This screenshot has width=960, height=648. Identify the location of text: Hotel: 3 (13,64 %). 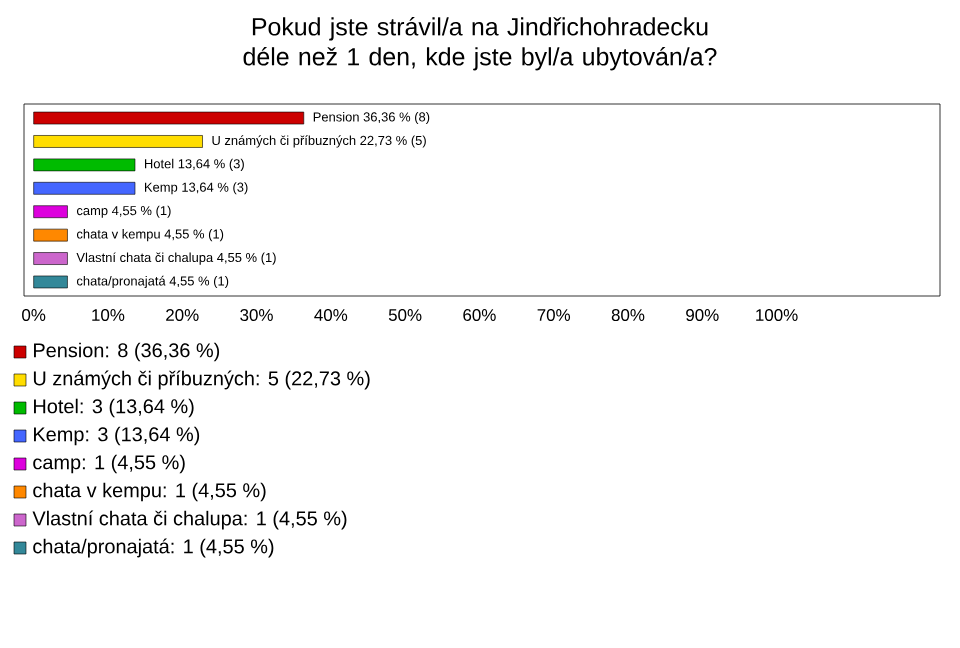
(114, 408).